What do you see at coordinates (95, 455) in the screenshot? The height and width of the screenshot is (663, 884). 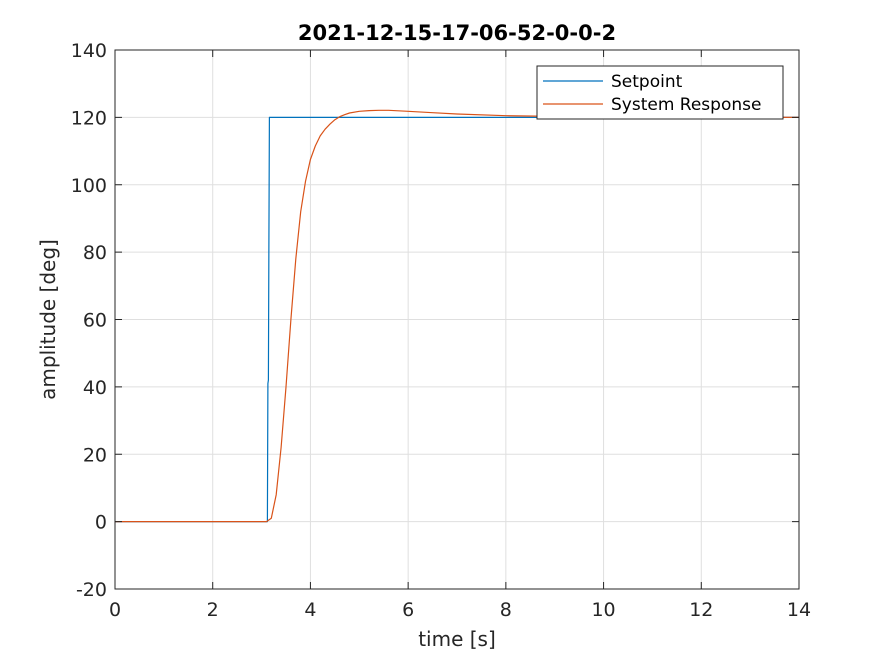 I see `y-tick-label: 20` at bounding box center [95, 455].